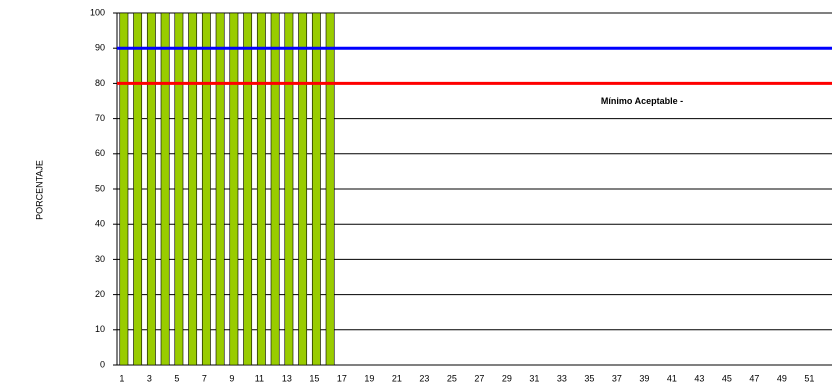 This screenshot has height=388, width=832. Describe the element at coordinates (342, 378) in the screenshot. I see `x-tick-label: 17` at that location.